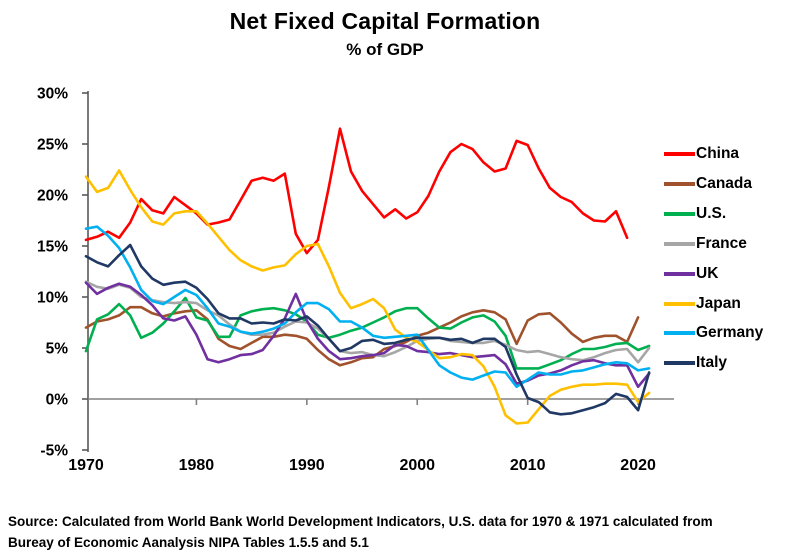 The height and width of the screenshot is (552, 796). Describe the element at coordinates (52, 94) in the screenshot. I see `y-axis-tick-label: 30%` at that location.